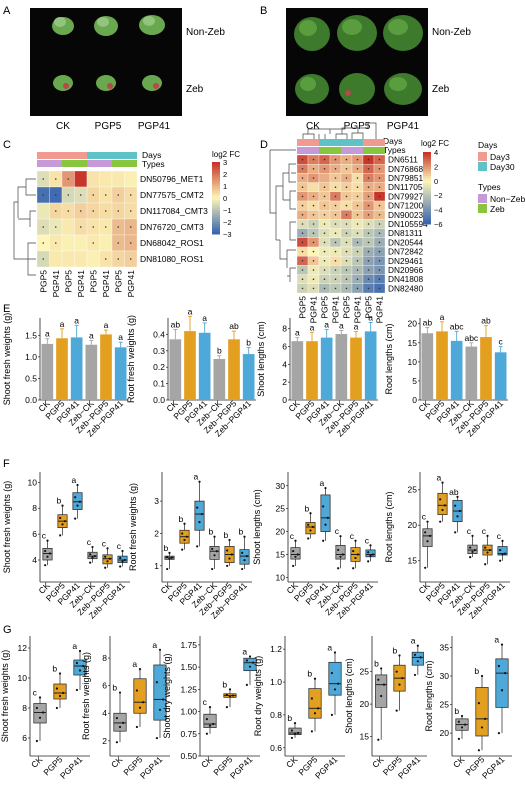 The image size is (525, 797). Describe the element at coordinates (378, 70) in the screenshot. I see `photo-panel-b: CK PGP5 PGP41 Non-Zeb Zeb` at that location.